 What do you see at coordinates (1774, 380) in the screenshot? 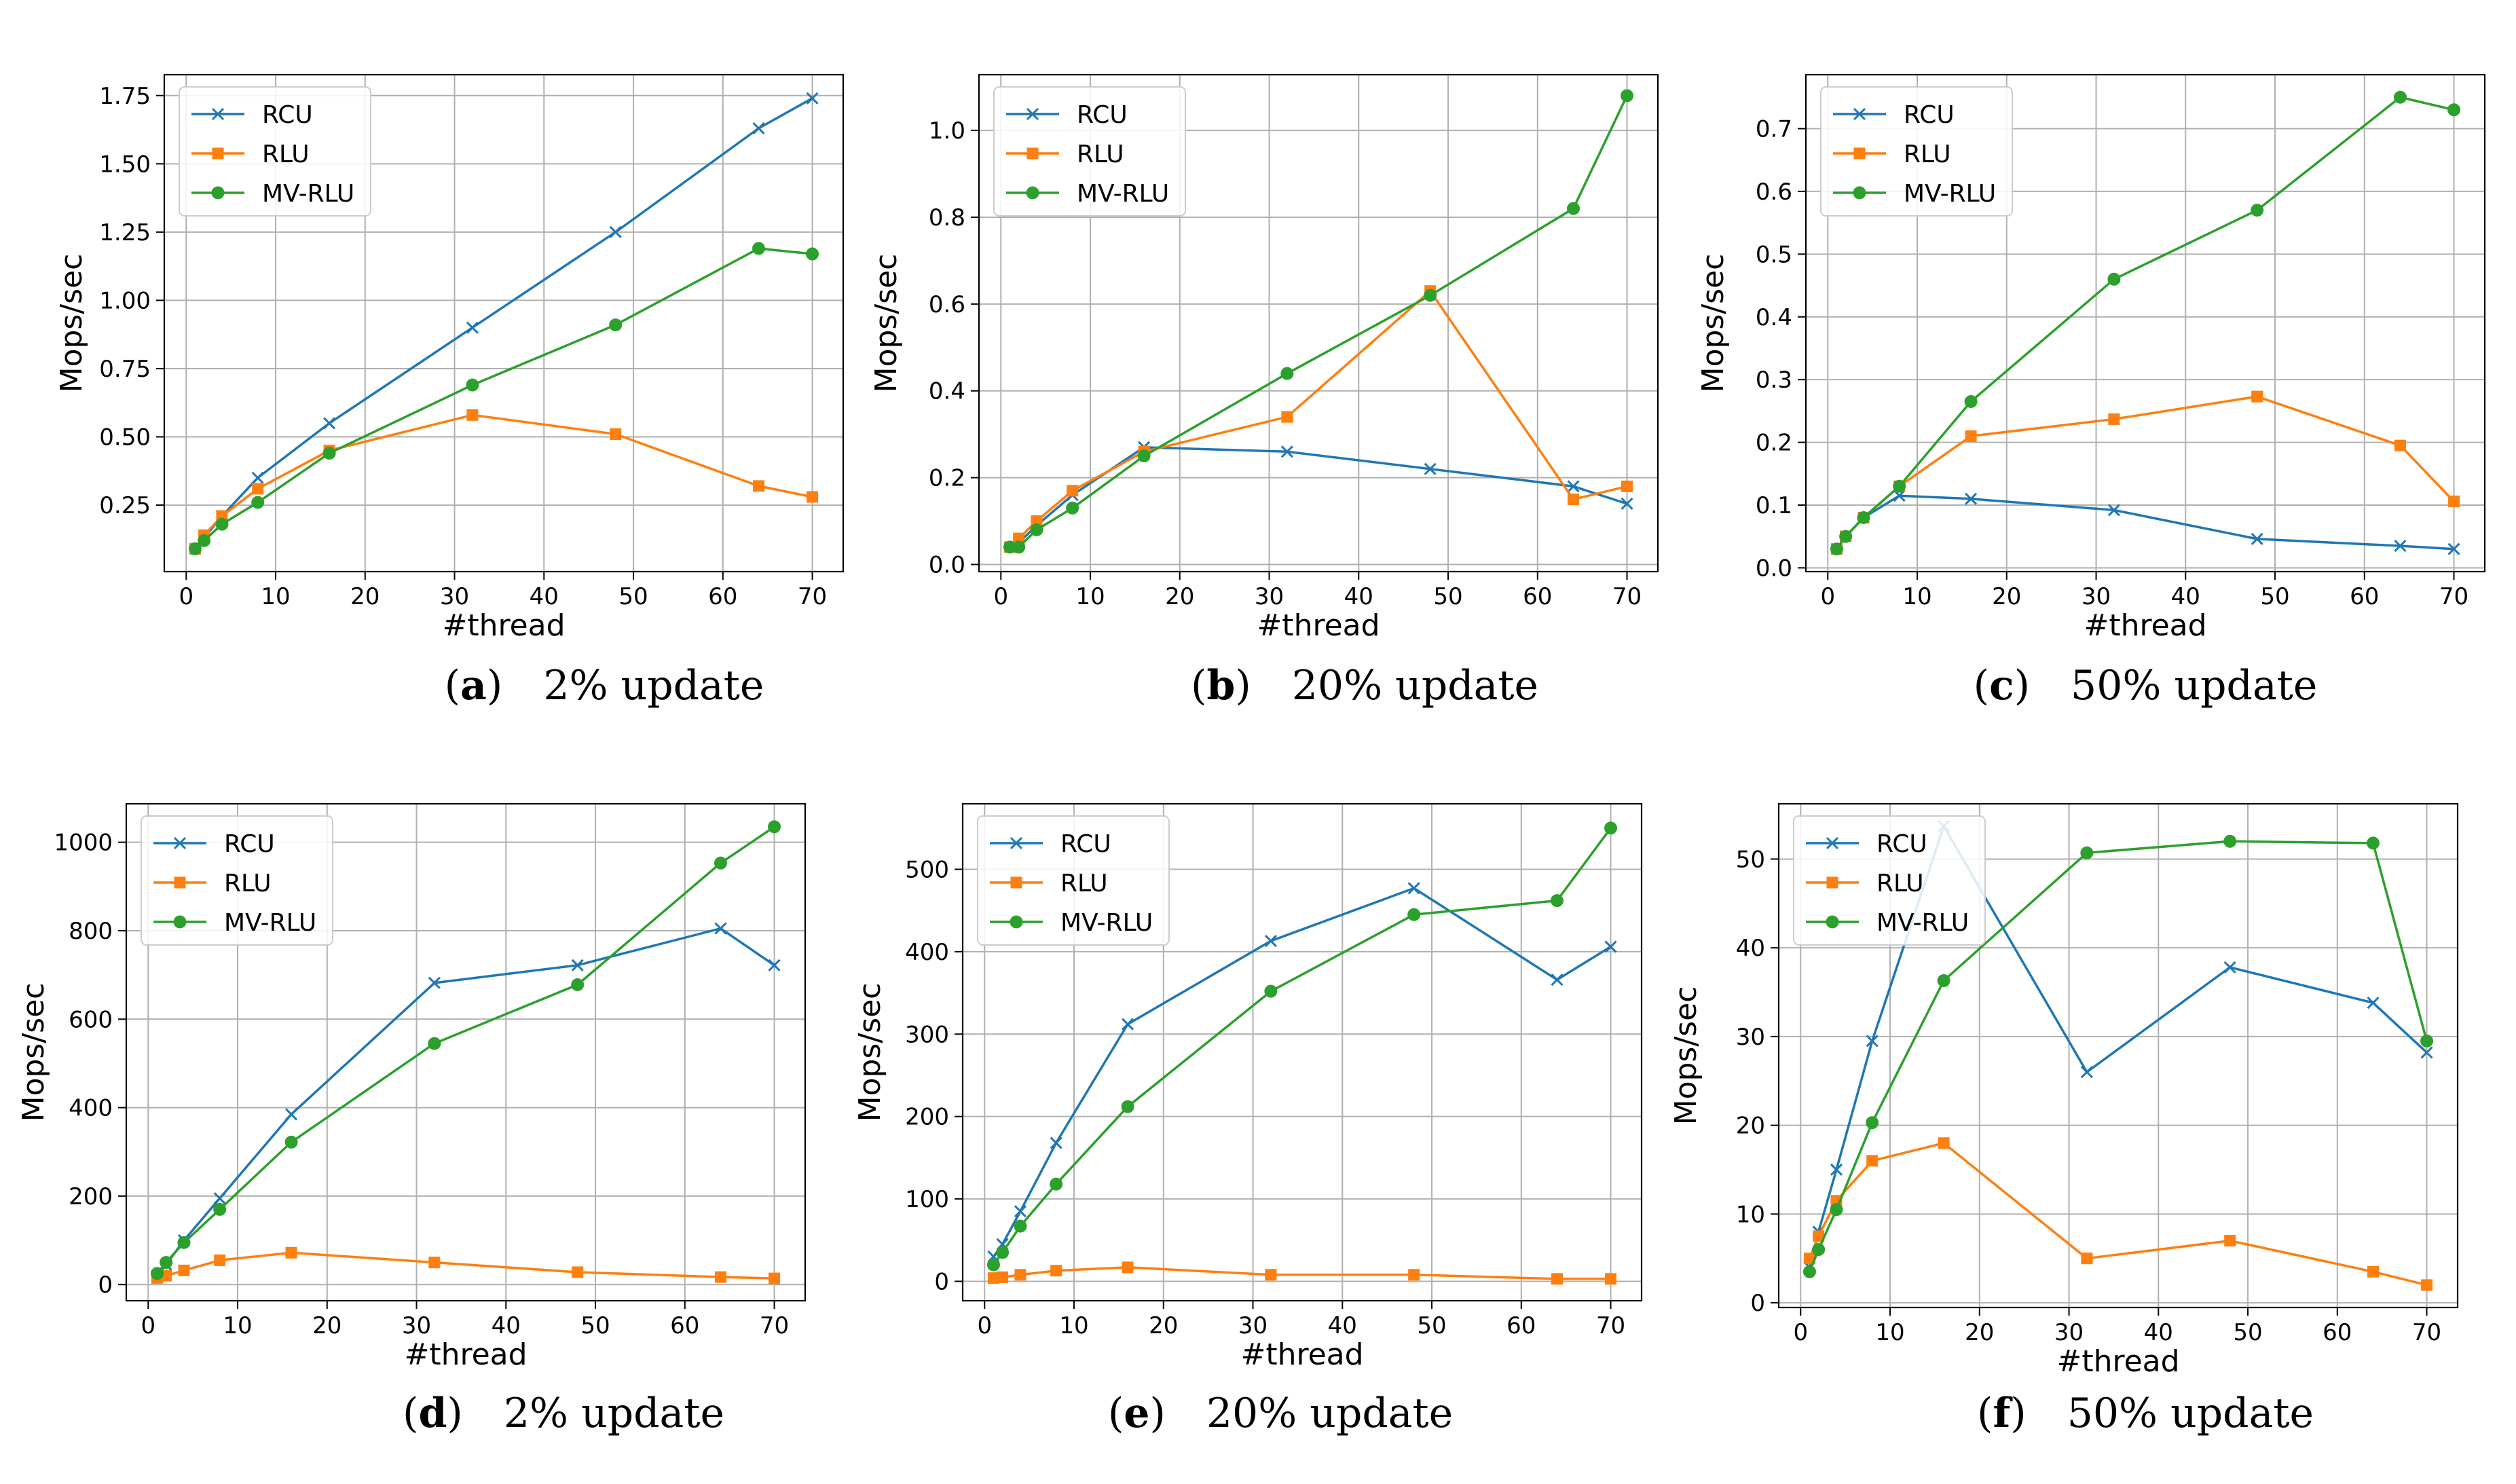
I see `y-tick-label: 0.3` at bounding box center [1774, 380].